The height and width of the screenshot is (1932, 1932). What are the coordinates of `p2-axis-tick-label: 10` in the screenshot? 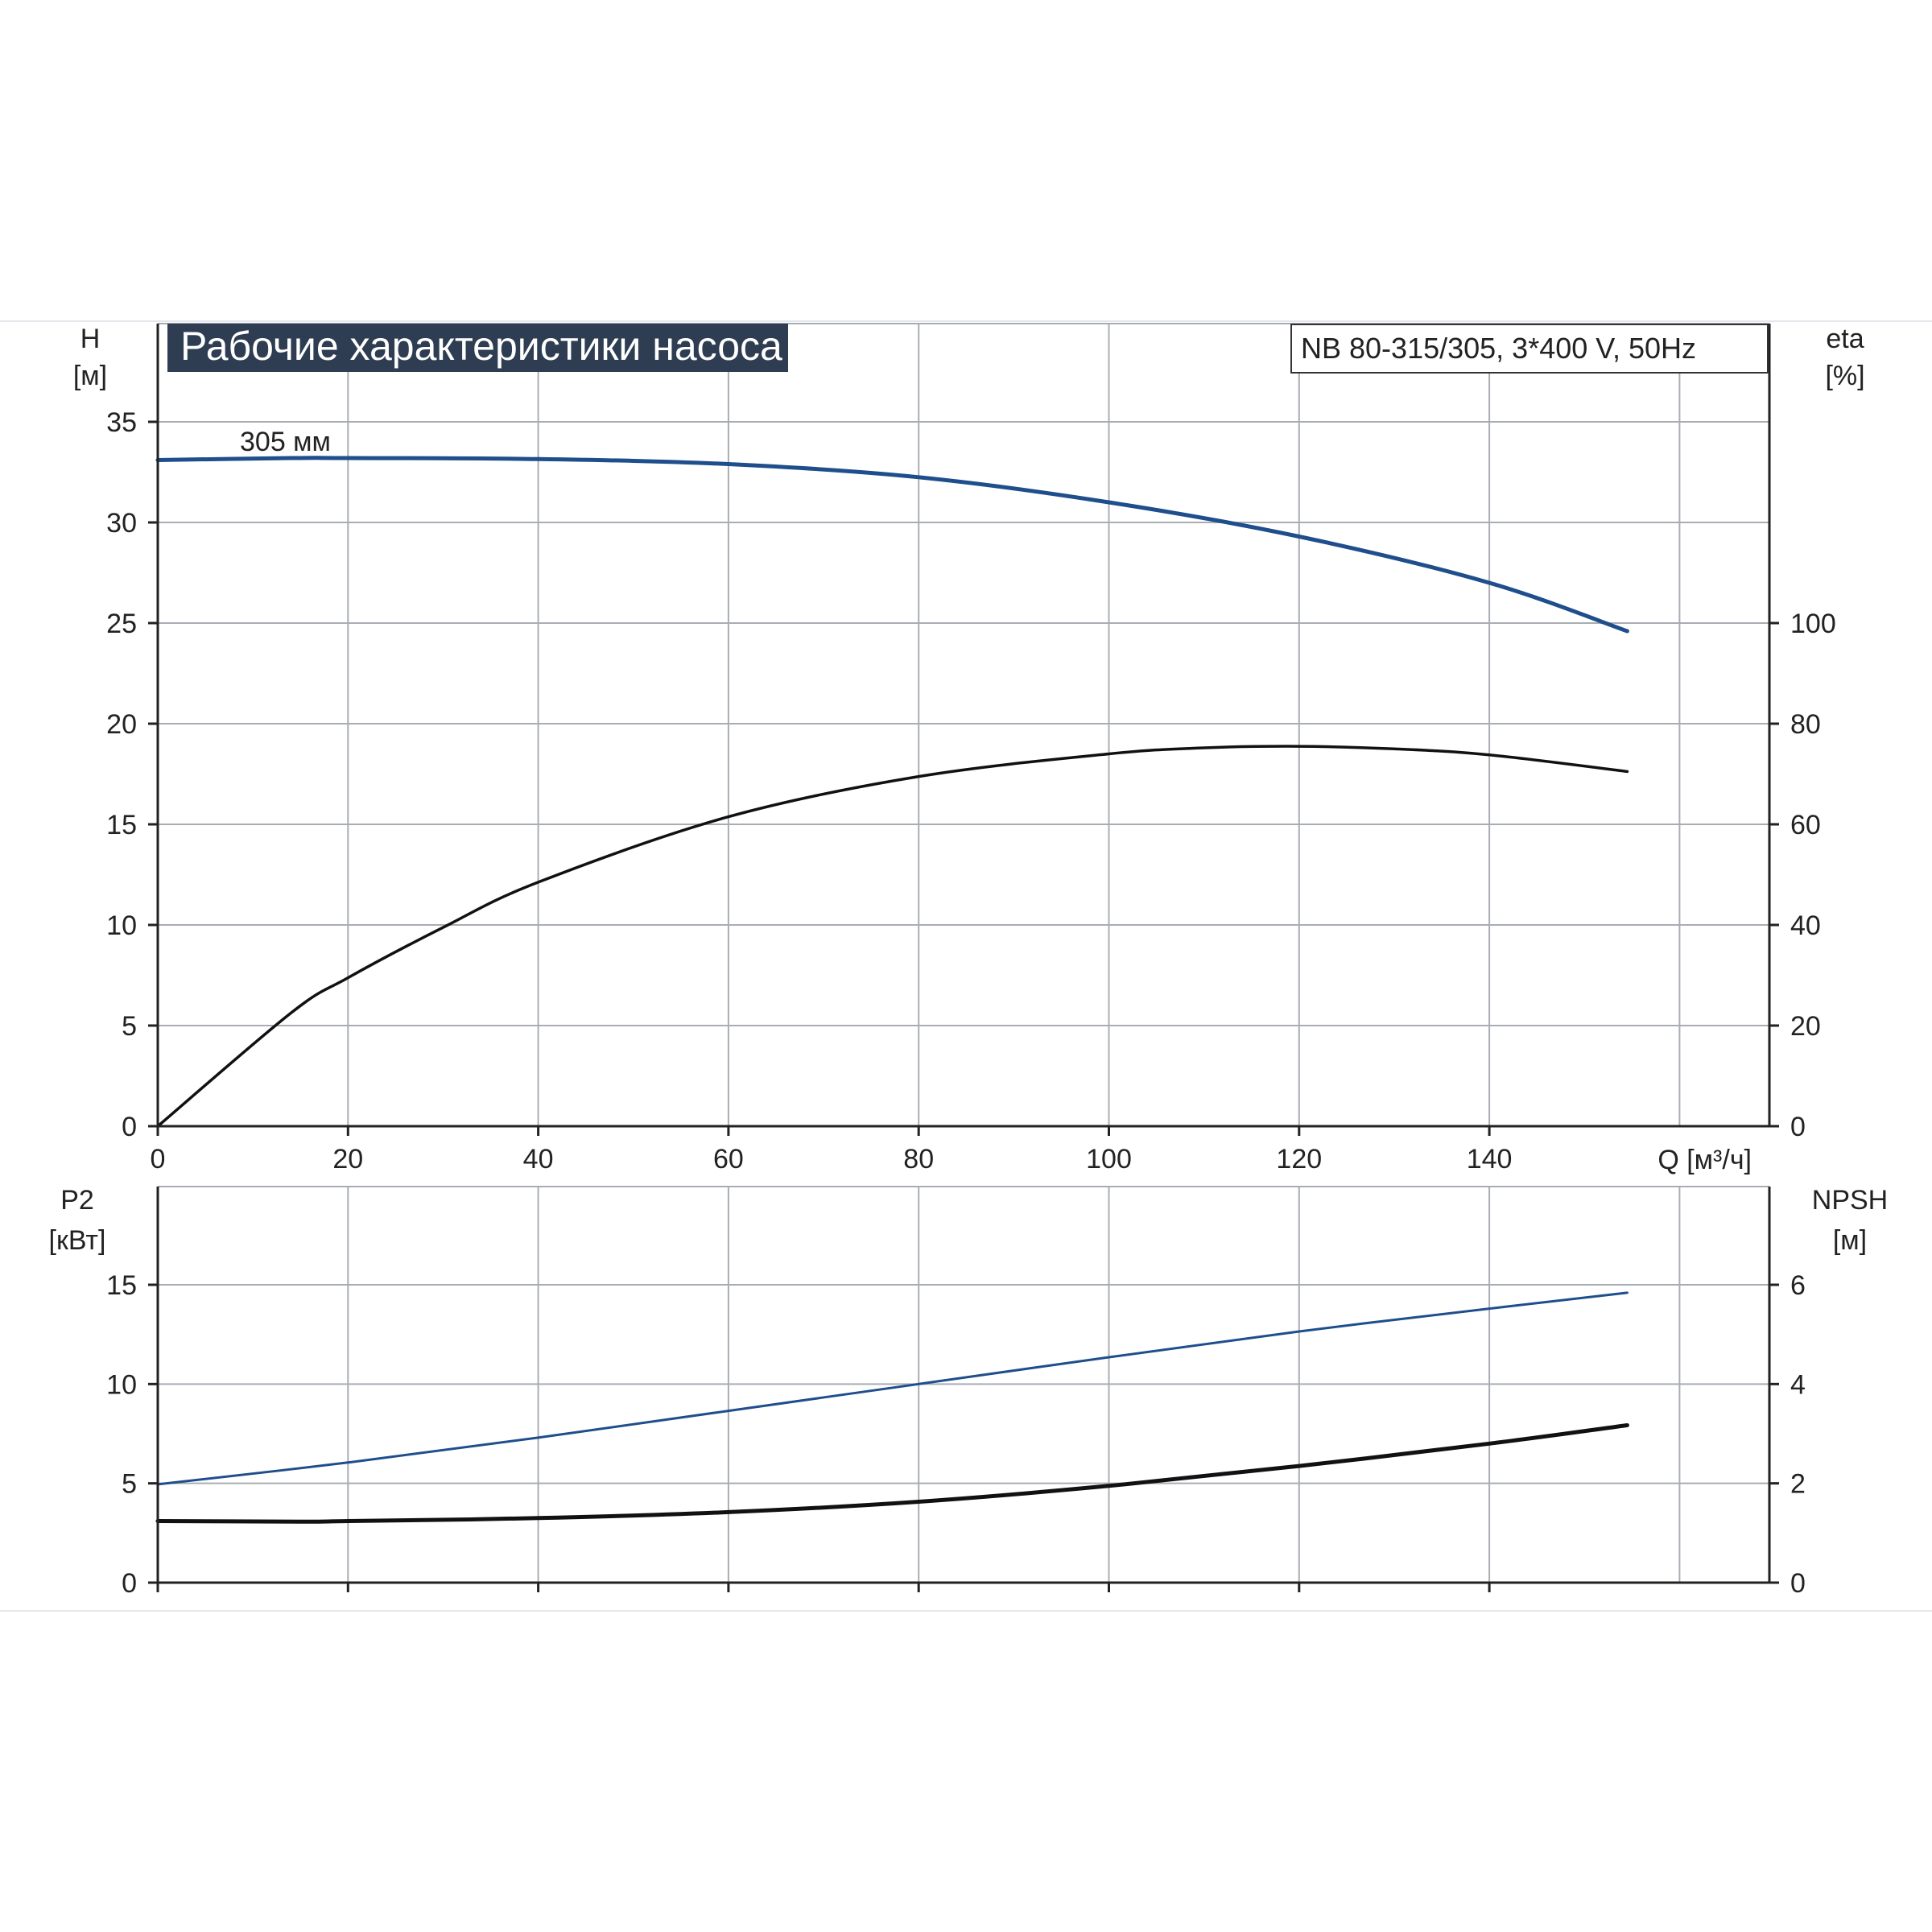 It's located at (121, 1384).